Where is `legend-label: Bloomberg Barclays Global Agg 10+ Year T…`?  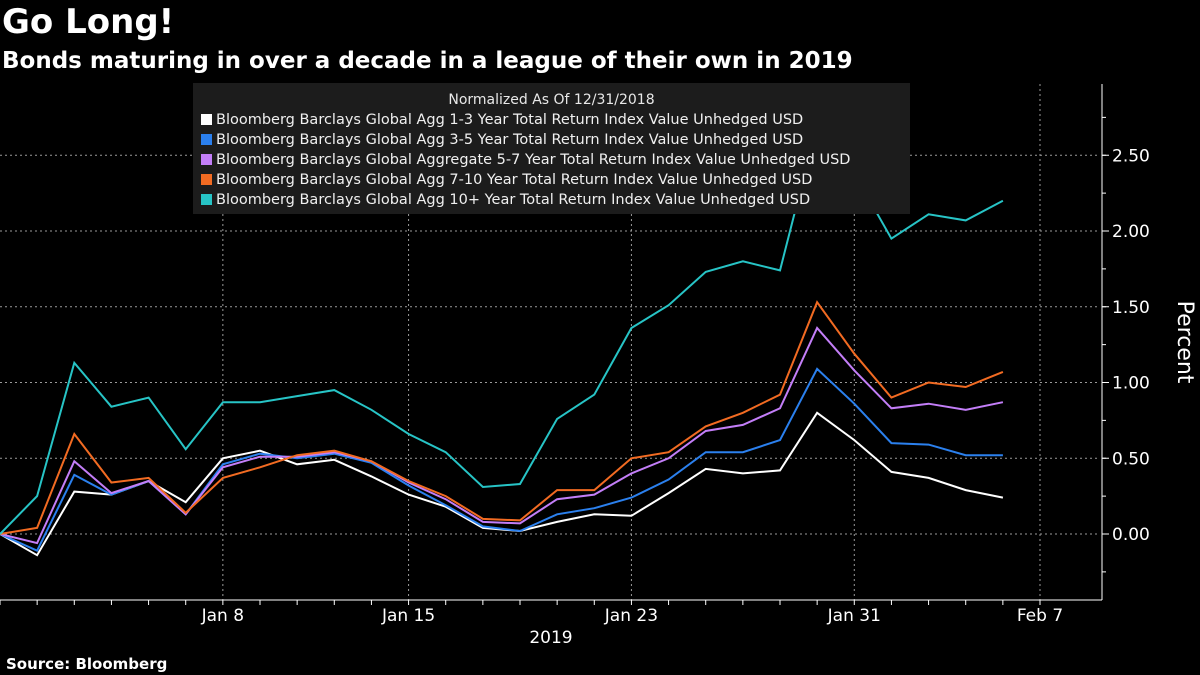 legend-label: Bloomberg Barclays Global Agg 10+ Year T… is located at coordinates (513, 200).